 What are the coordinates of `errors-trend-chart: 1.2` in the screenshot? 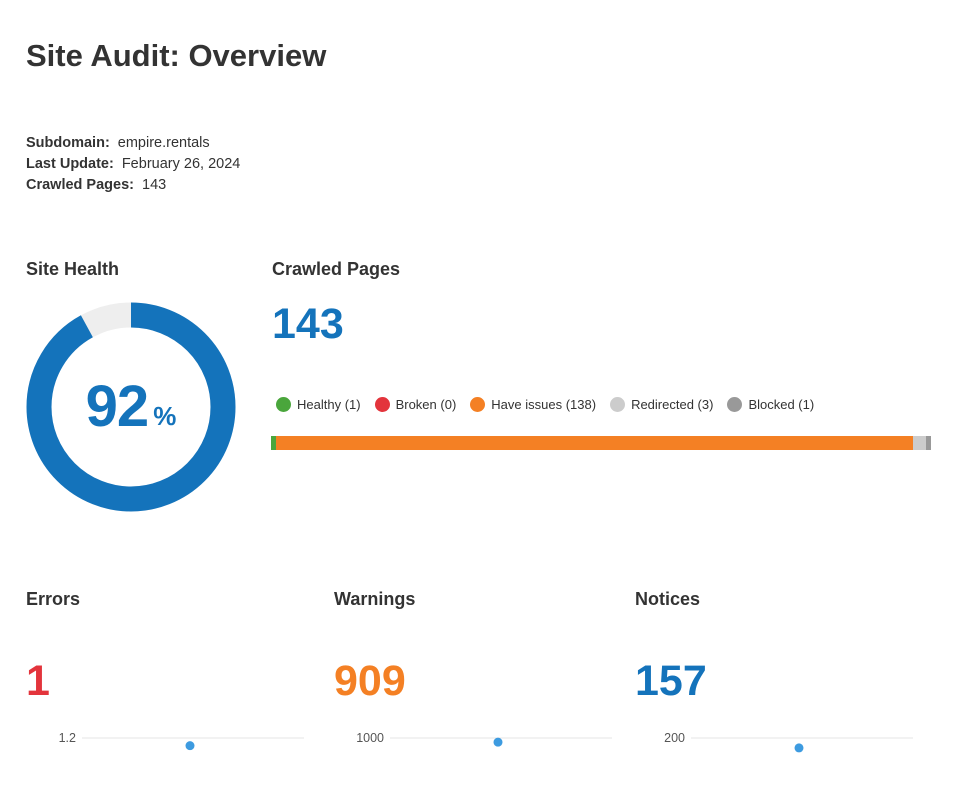 It's located at (165, 754).